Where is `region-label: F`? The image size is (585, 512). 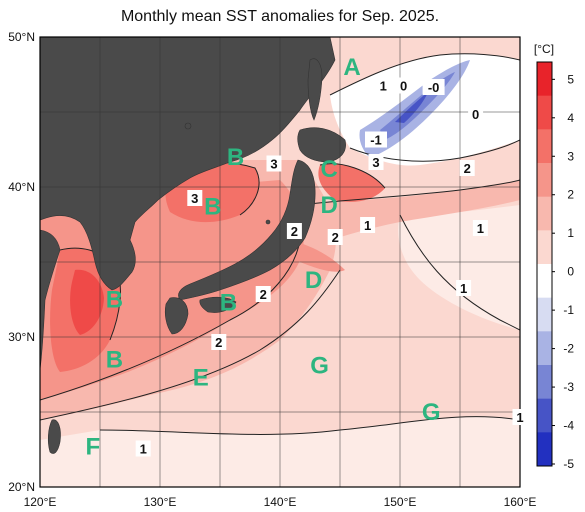
region-label: F is located at coordinates (92, 447).